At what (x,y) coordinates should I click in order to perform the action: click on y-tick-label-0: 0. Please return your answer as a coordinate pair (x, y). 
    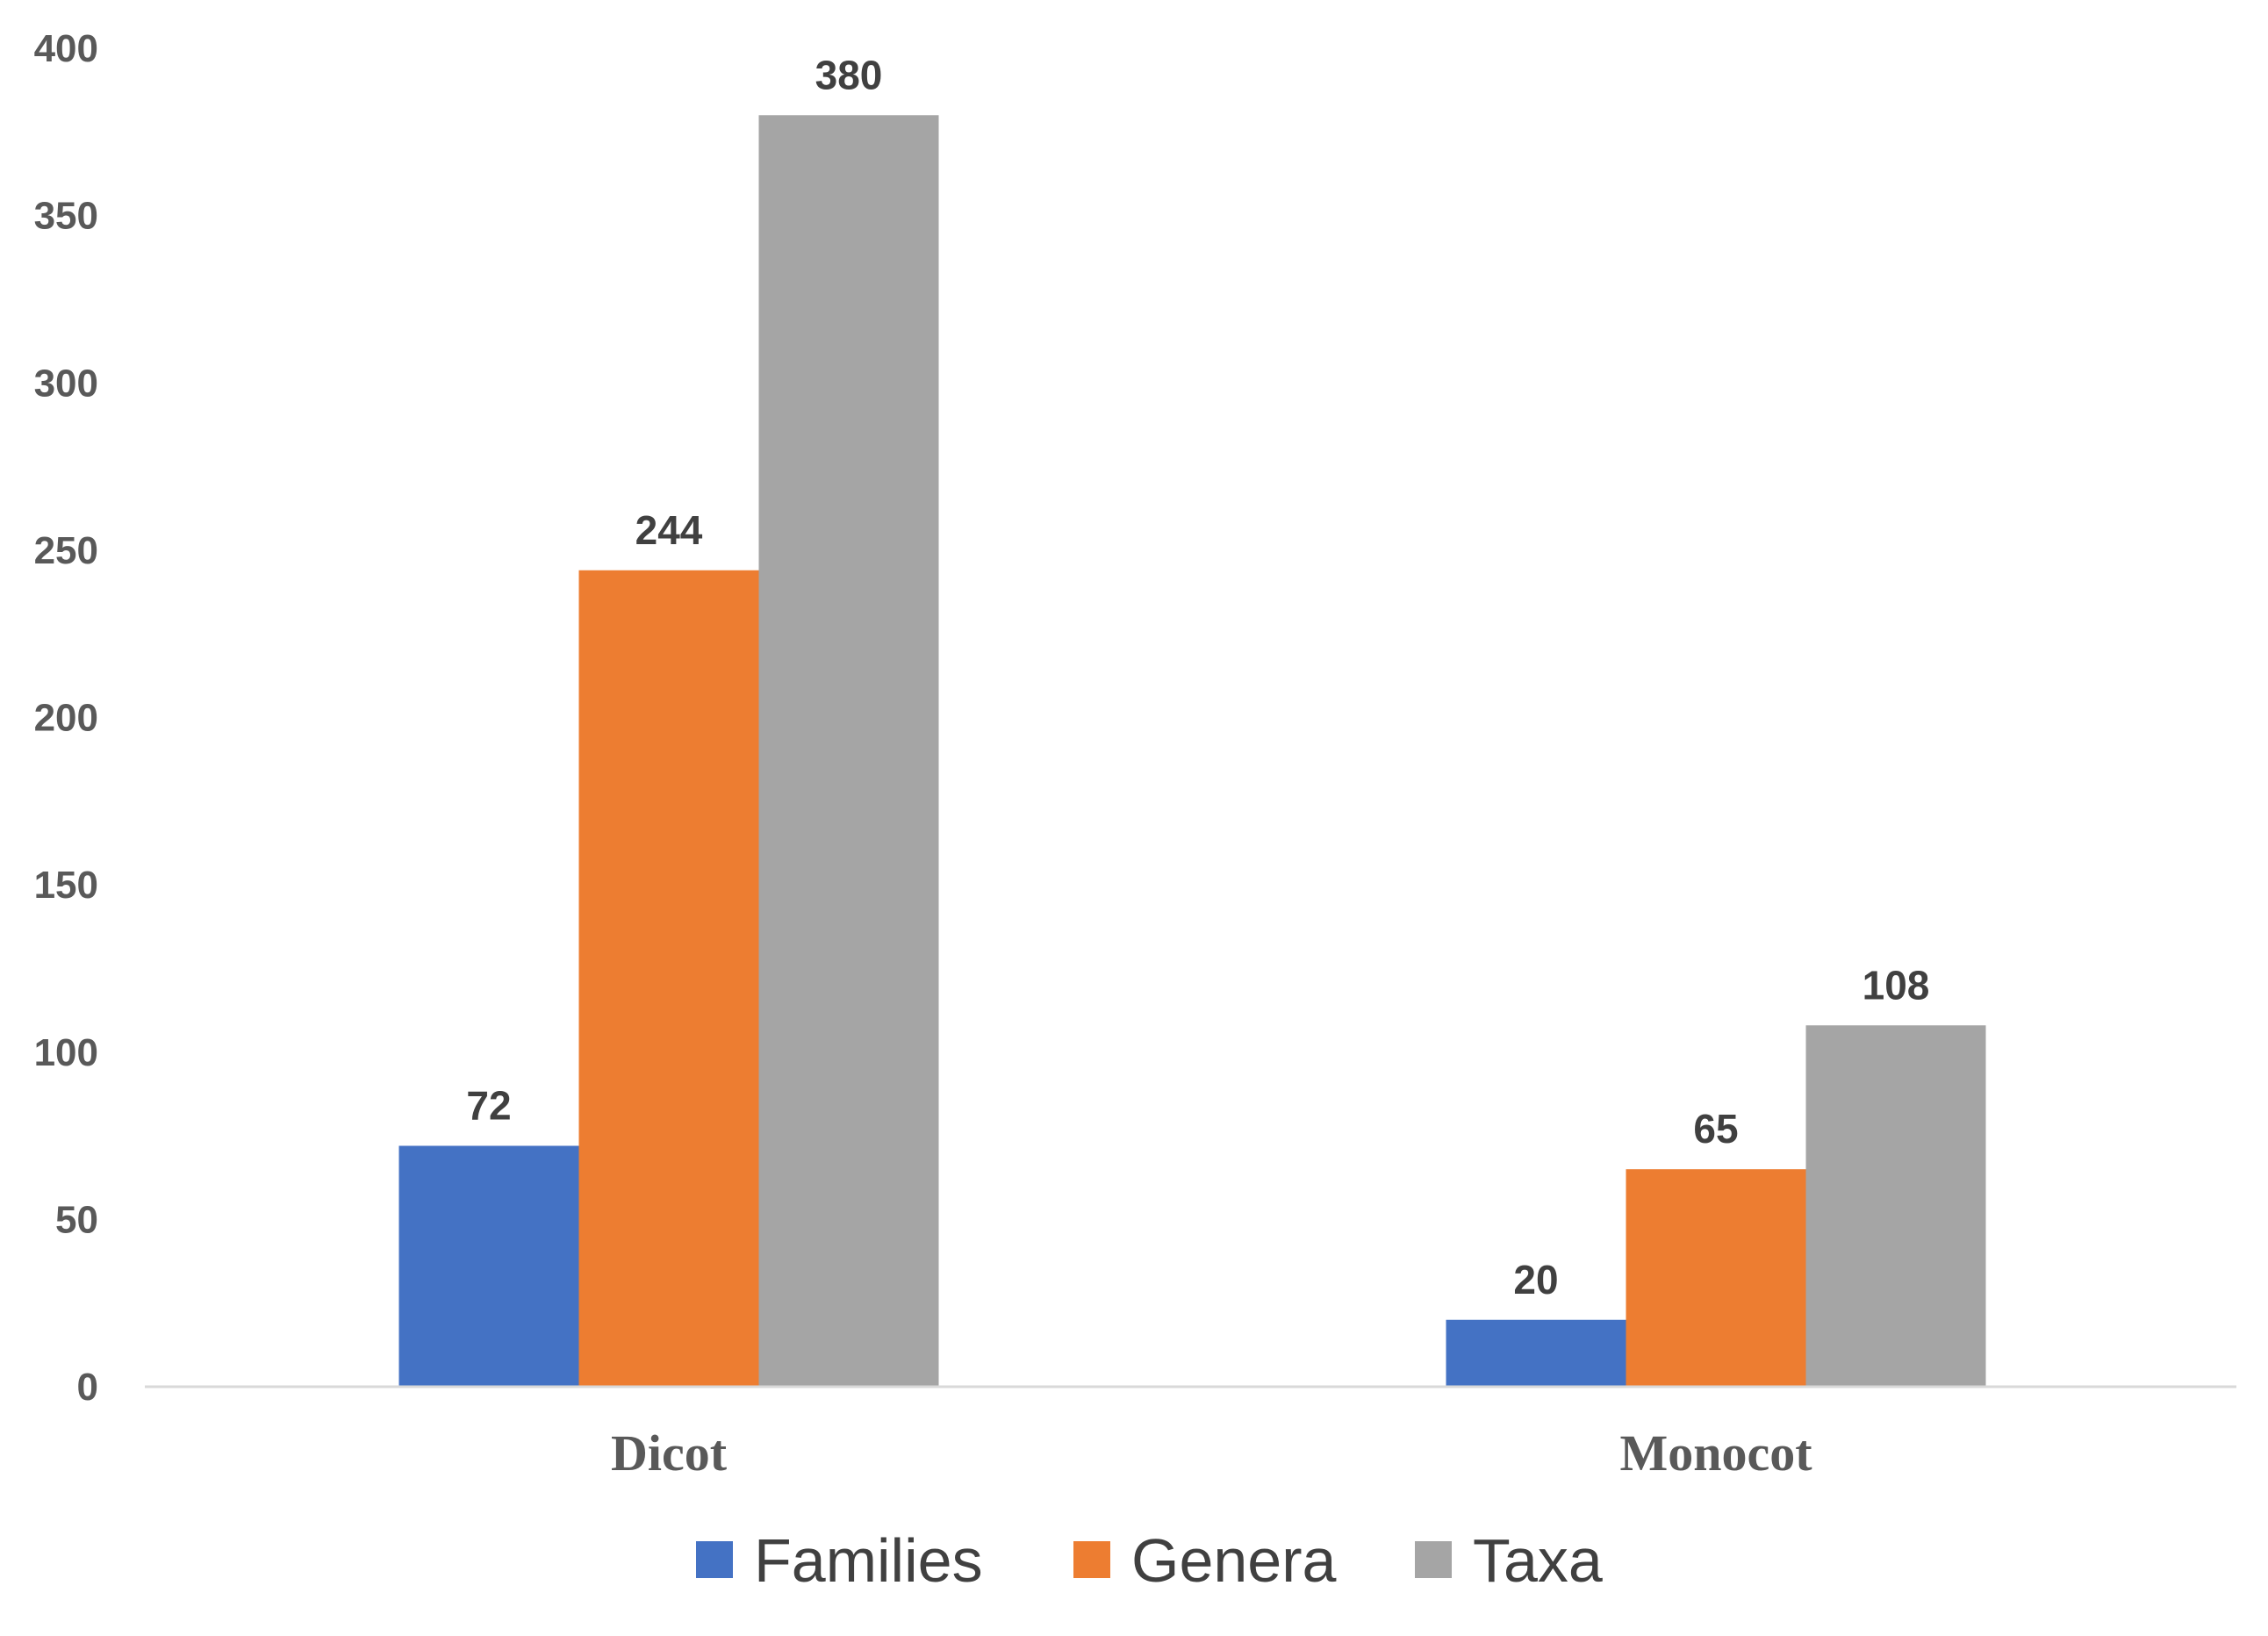
    Looking at the image, I should click on (88, 1387).